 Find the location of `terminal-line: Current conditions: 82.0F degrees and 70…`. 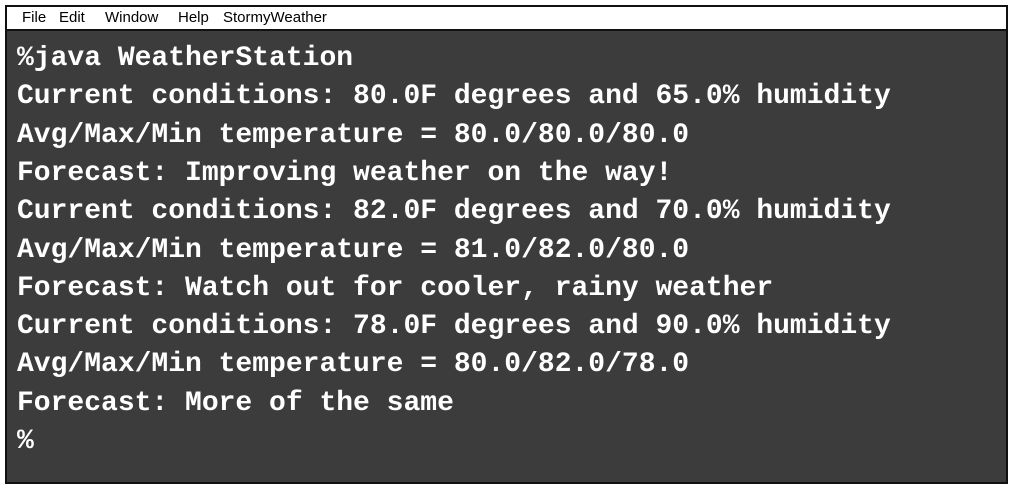

terminal-line: Current conditions: 82.0F degrees and 70… is located at coordinates (454, 212).